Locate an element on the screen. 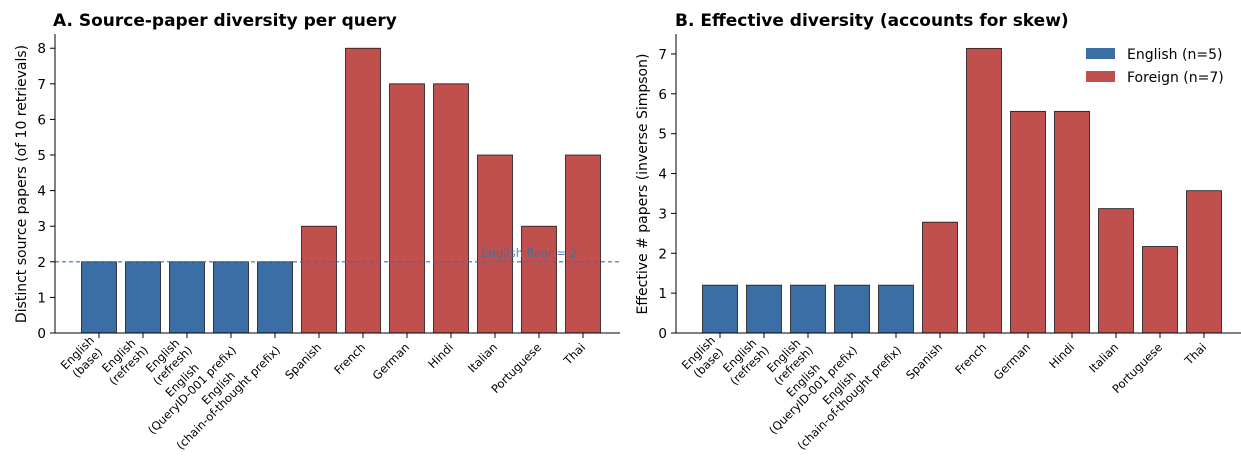 This screenshot has width=1241, height=466. legend-swatch-english is located at coordinates (1100, 53).